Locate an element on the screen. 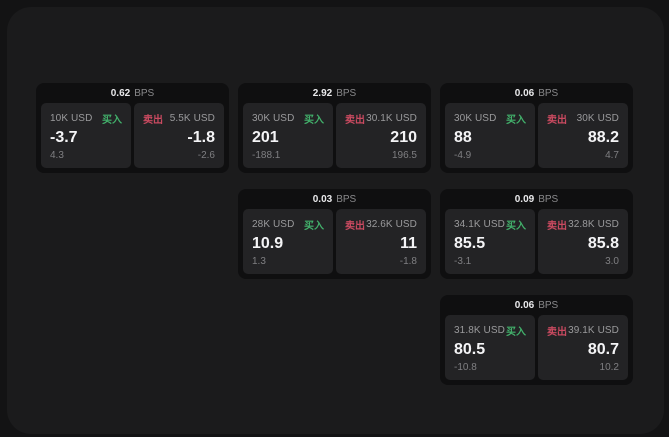 The height and width of the screenshot is (437, 669). buy-panel: 10K USD 买入 -3.7 4.3 is located at coordinates (86, 135).